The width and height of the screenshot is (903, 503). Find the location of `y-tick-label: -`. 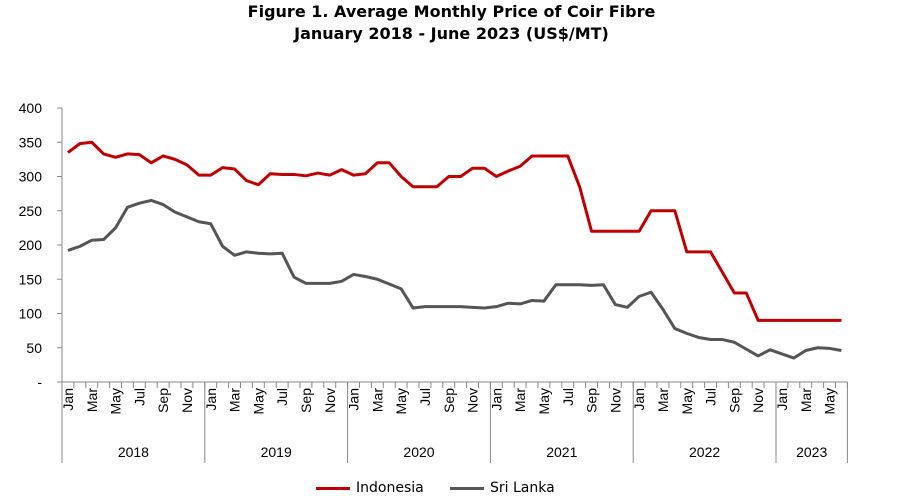

y-tick-label: - is located at coordinates (39, 382).